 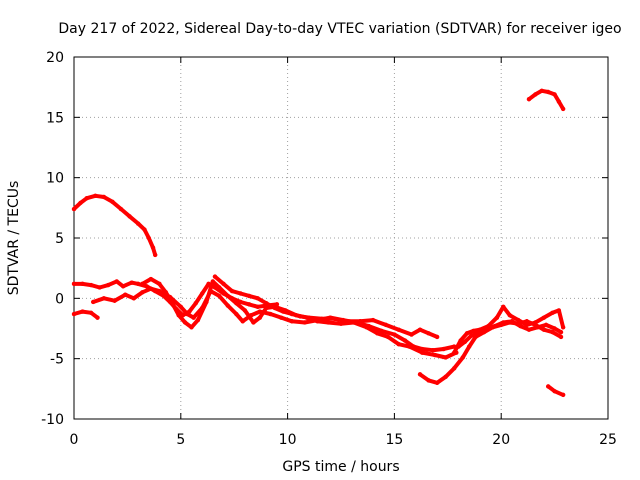 I want to click on x-tick-label: 25, so click(x=608, y=440).